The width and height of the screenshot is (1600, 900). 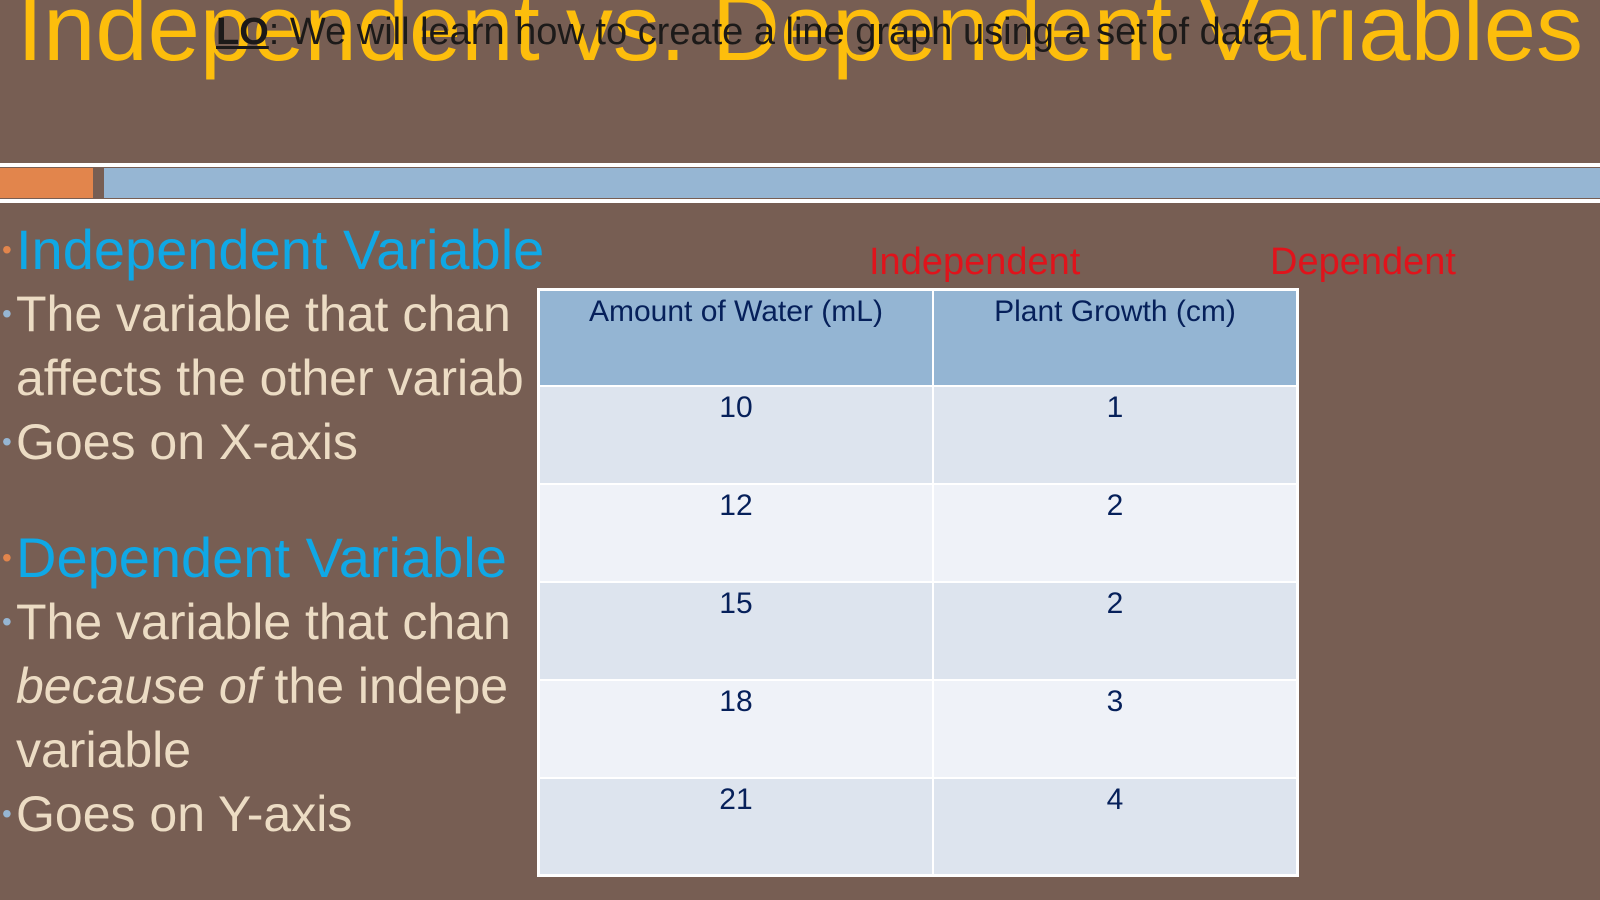 I want to click on independent-heading: • Independent Variable, so click(x=273, y=249).